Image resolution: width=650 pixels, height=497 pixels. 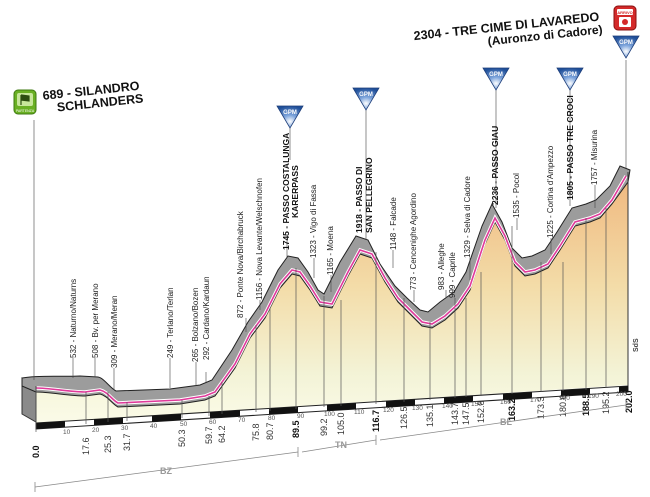 What do you see at coordinates (184, 424) in the screenshot?
I see `svg-text: 50` at bounding box center [184, 424].